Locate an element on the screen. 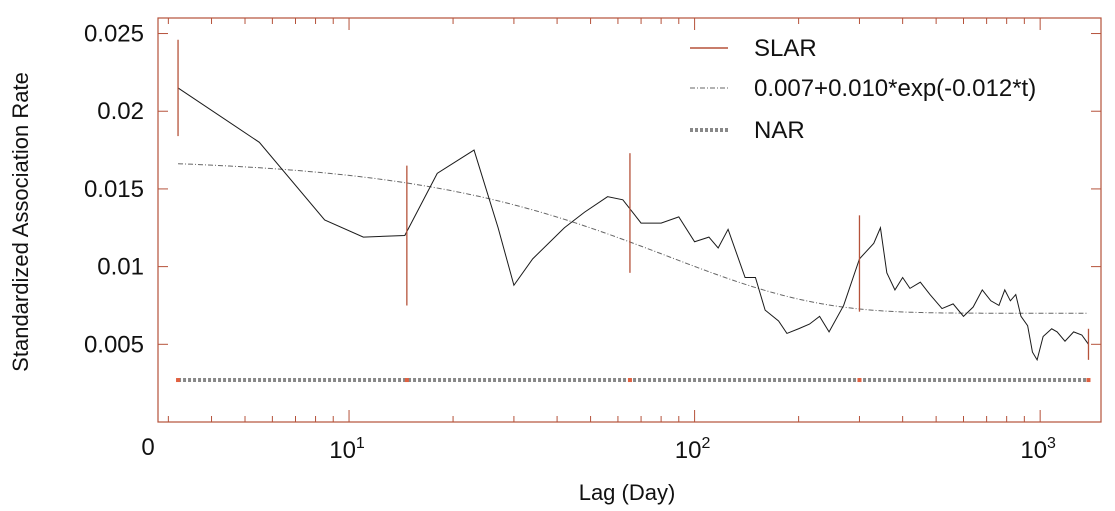  y-tick-label: 0.02 is located at coordinates (120, 111).